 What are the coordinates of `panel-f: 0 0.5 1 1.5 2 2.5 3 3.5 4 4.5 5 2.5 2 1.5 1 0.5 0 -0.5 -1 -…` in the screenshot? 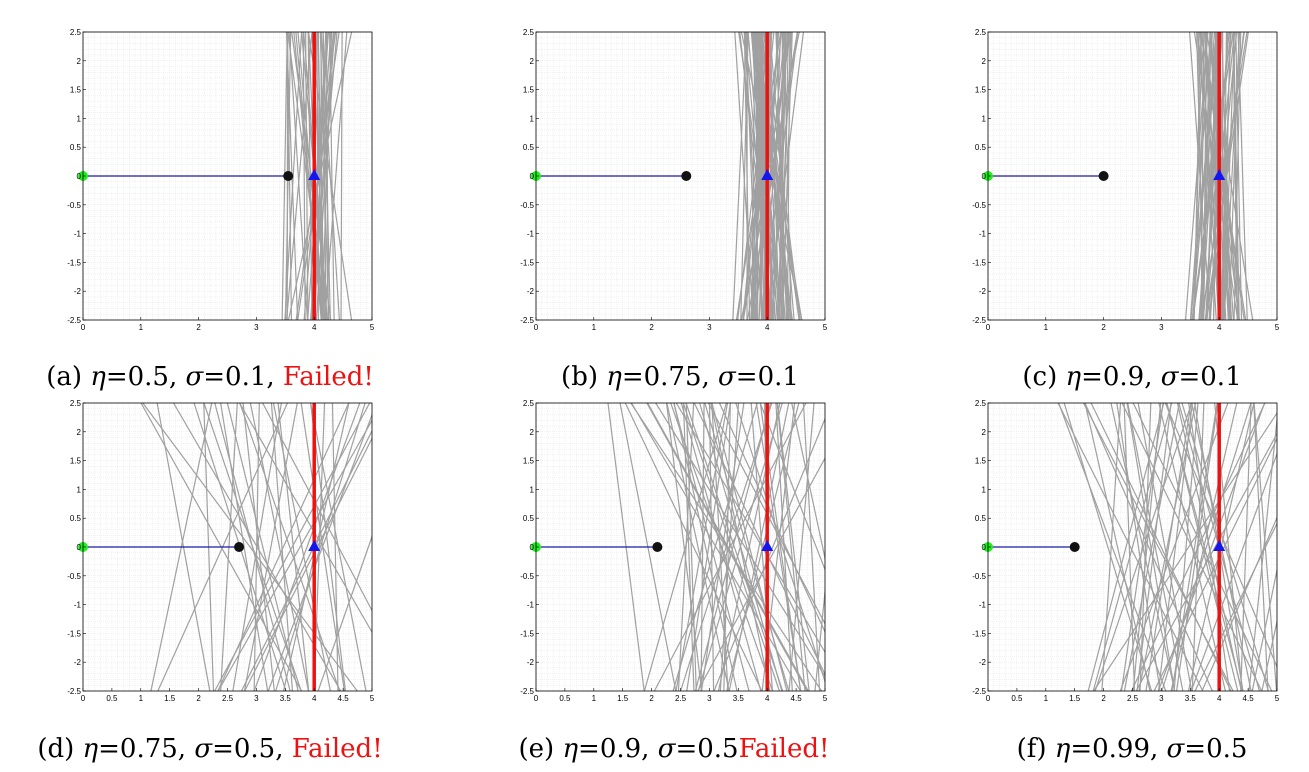 It's located at (1126, 581).